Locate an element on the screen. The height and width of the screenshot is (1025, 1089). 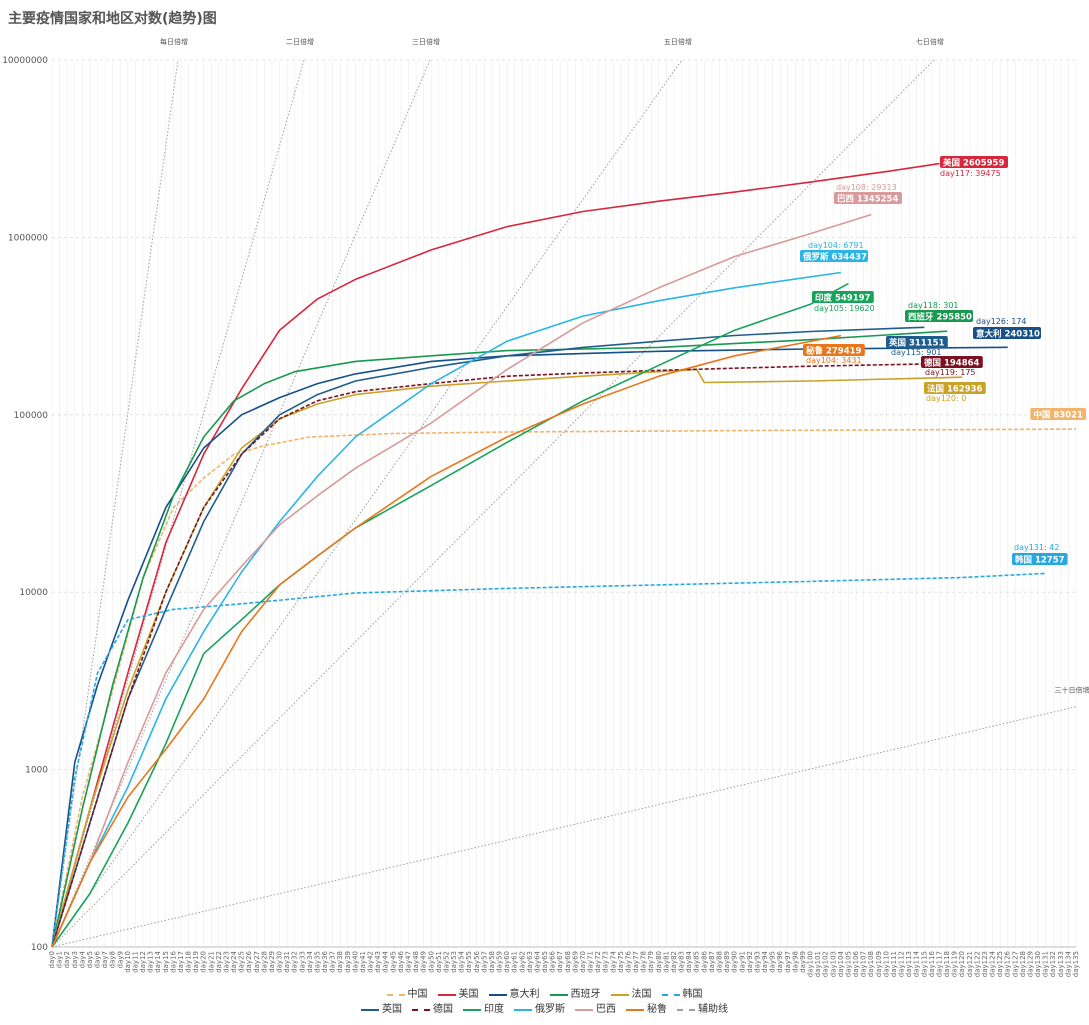
legend-label: 意大利 is located at coordinates (524, 994).